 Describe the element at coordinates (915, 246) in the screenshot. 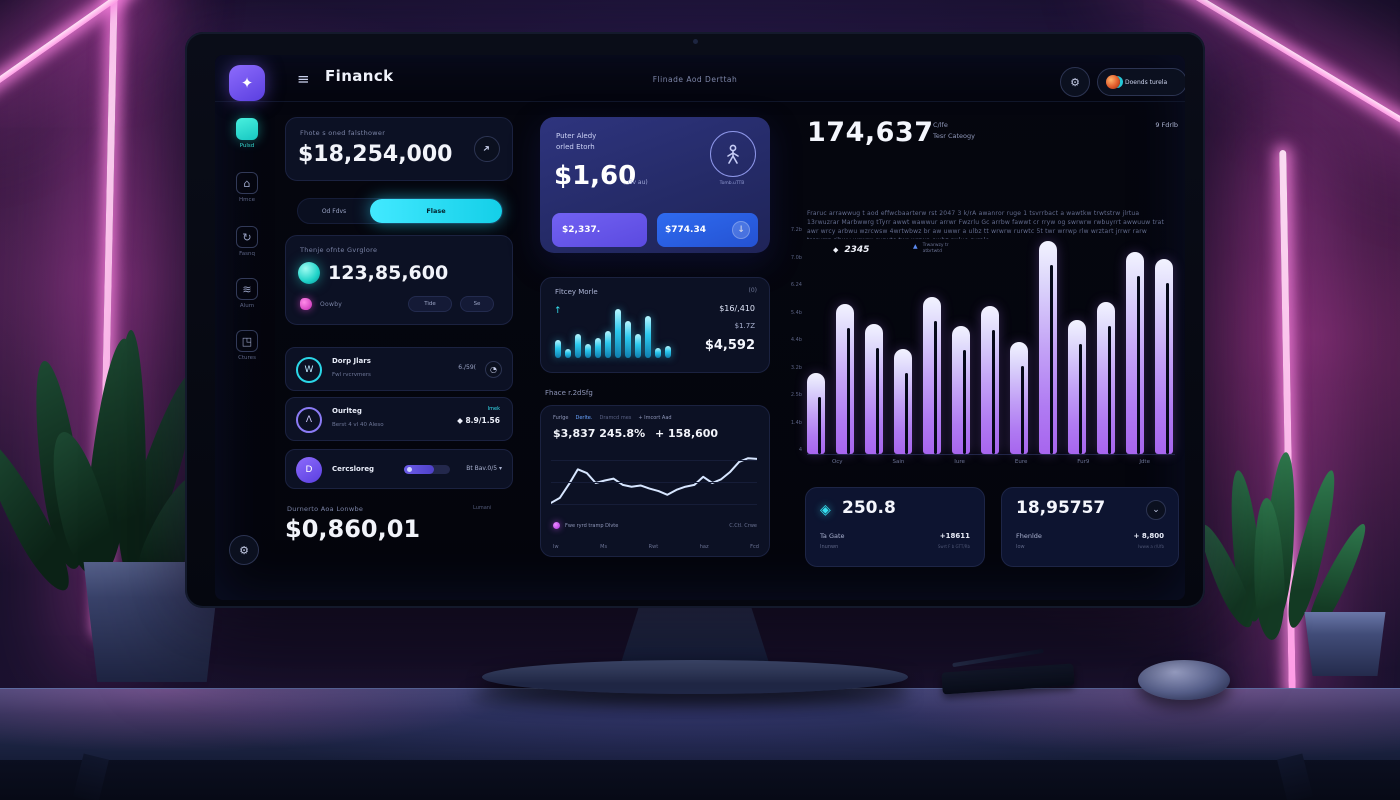

I see `triangle-icon: ▲` at that location.